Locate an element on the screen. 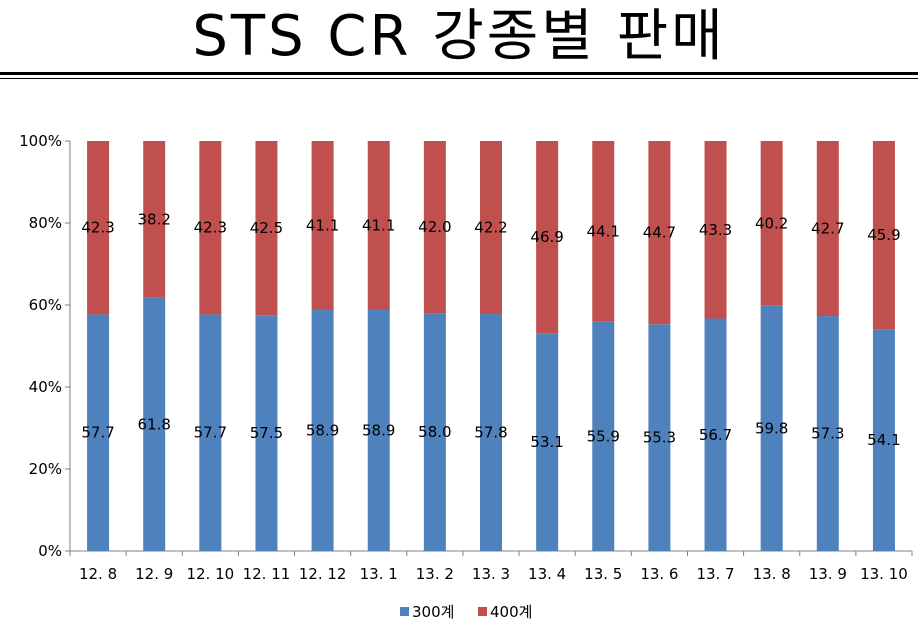  data-label: 42.7 is located at coordinates (827, 229).